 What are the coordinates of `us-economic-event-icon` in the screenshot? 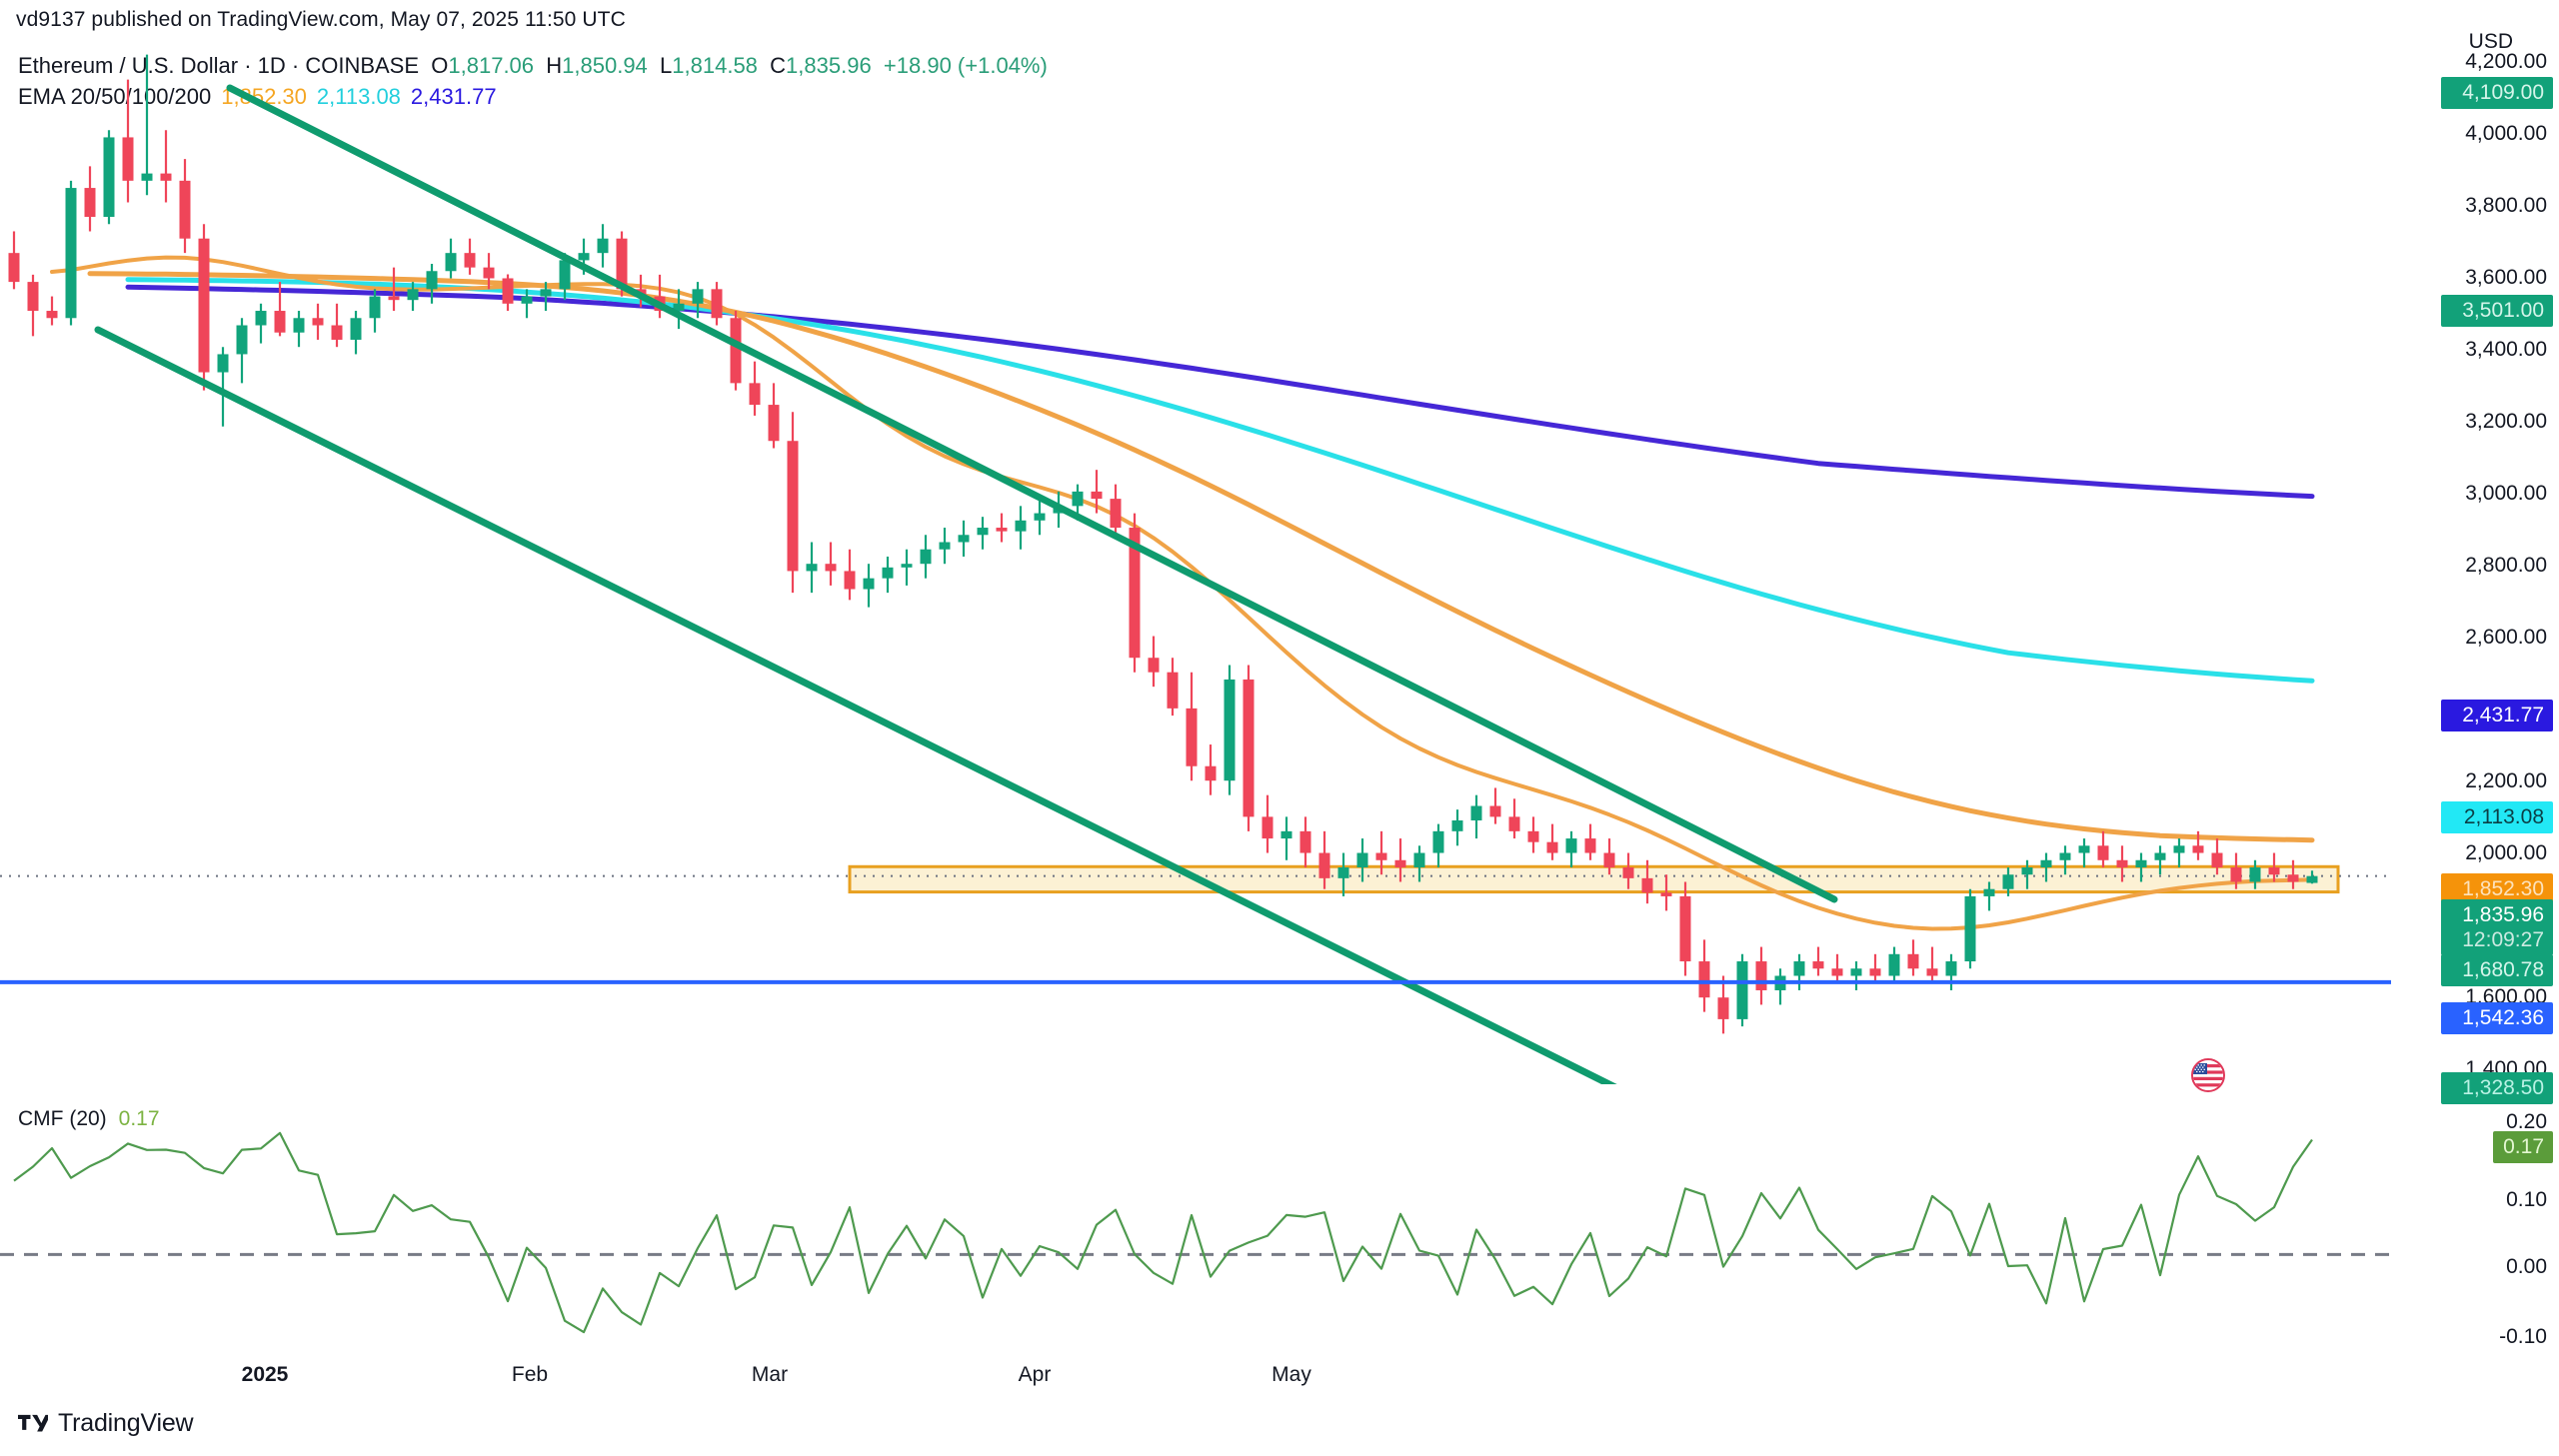 It's located at (2208, 1075).